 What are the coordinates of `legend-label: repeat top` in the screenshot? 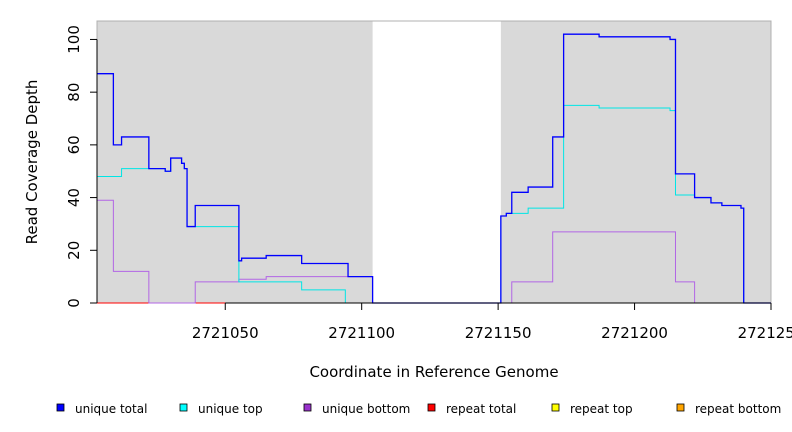 It's located at (601, 409).